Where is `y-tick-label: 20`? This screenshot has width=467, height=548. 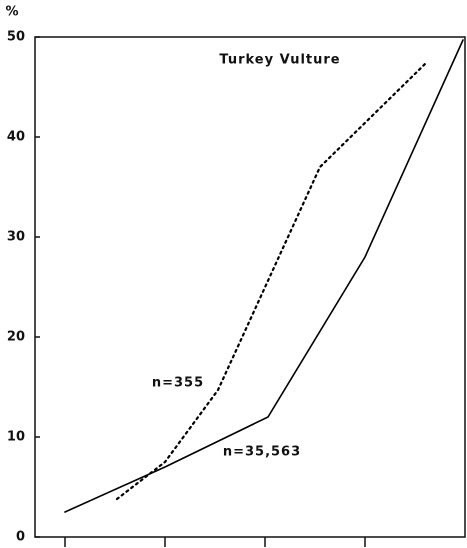 y-tick-label: 20 is located at coordinates (16, 337).